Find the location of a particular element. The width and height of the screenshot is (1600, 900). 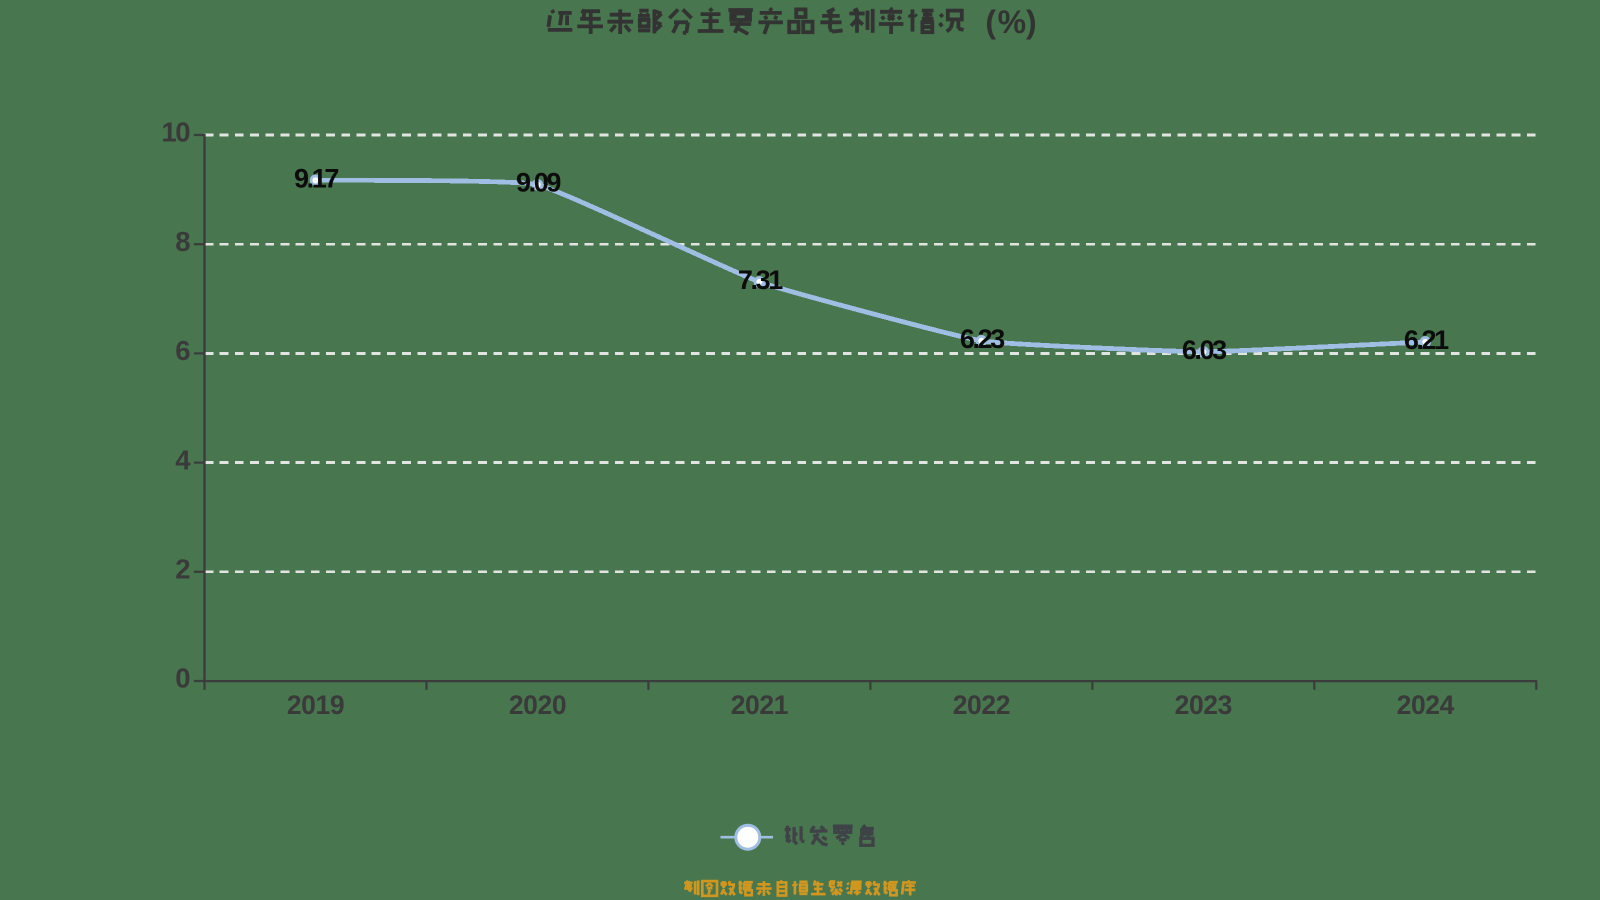

svg-text: 10 is located at coordinates (175, 132).